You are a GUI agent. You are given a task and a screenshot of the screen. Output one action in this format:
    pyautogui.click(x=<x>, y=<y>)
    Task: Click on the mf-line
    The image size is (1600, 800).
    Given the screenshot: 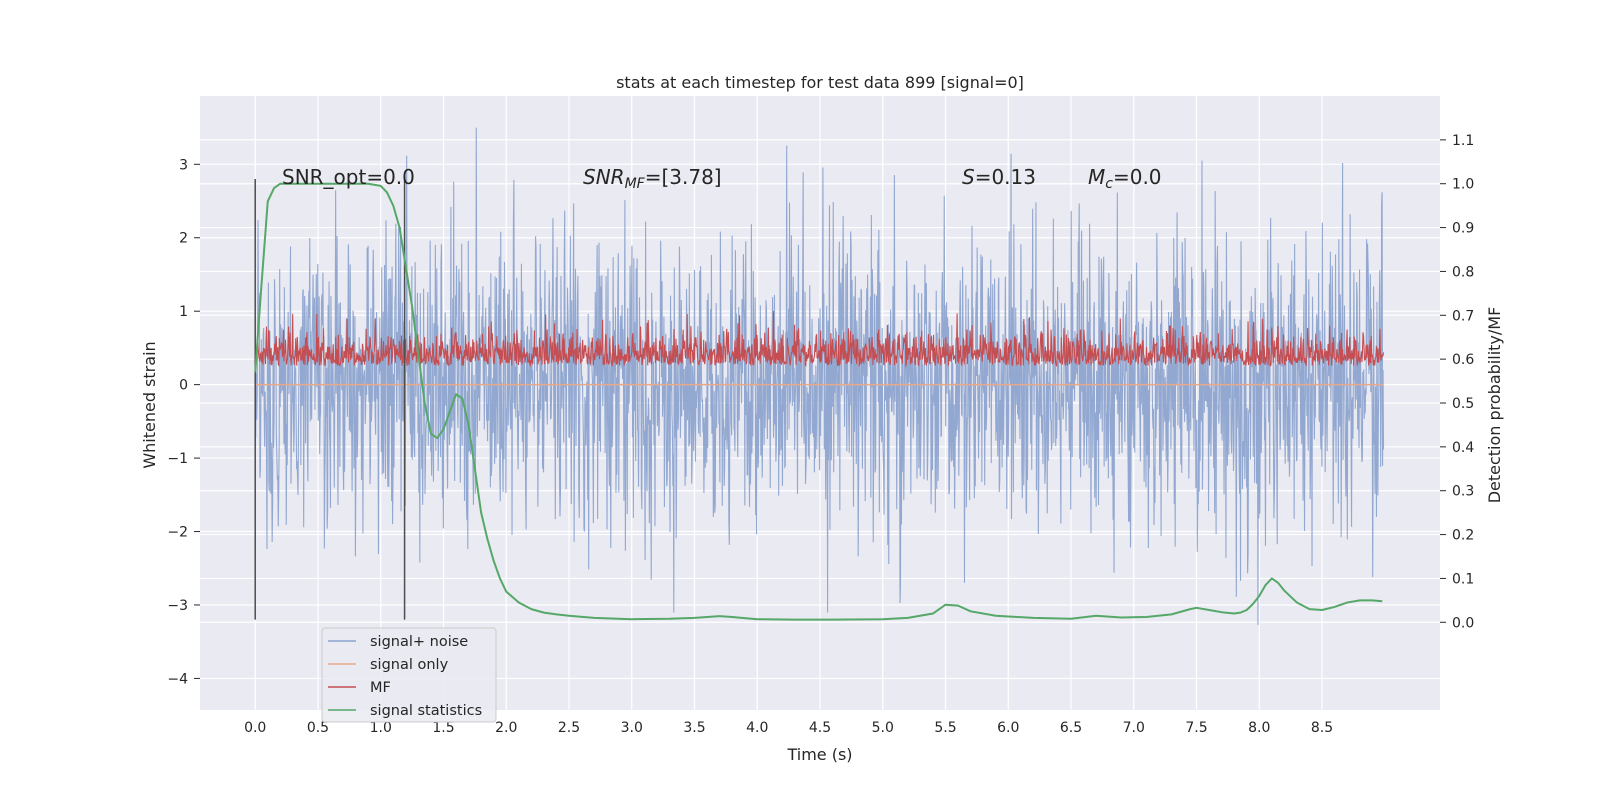 What is the action you would take?
    pyautogui.click(x=819, y=339)
    